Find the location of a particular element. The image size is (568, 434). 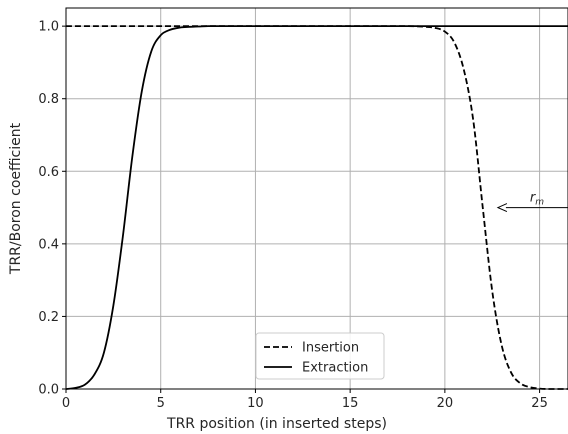

annotation-label: rm is located at coordinates (537, 199).